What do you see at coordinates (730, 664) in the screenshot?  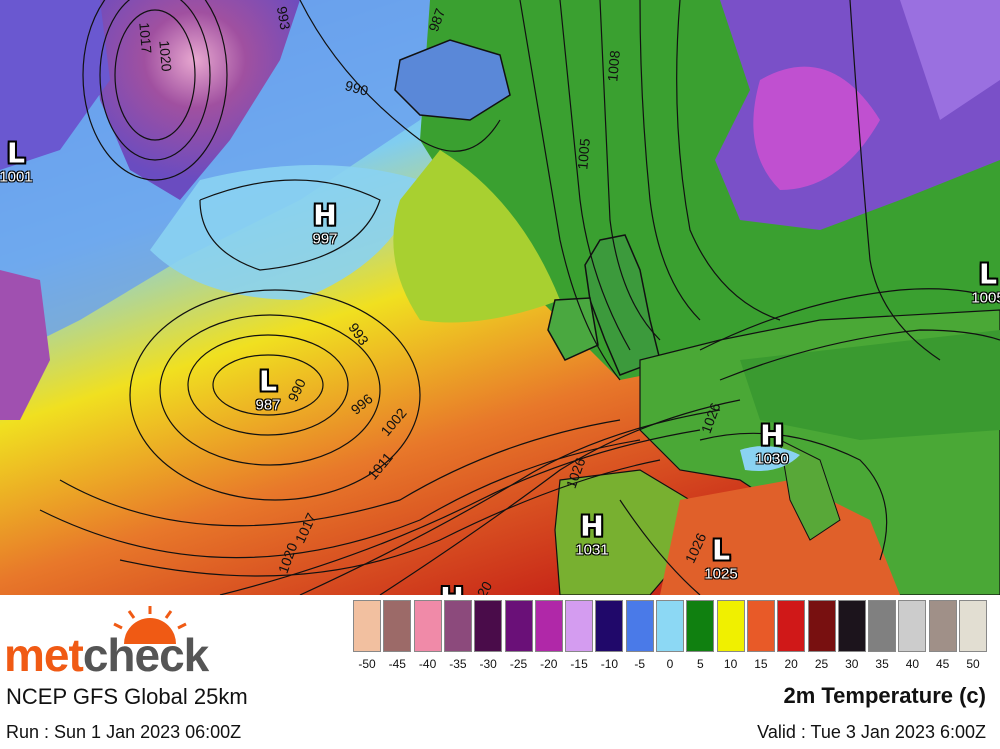 I see `legend-label: 10` at bounding box center [730, 664].